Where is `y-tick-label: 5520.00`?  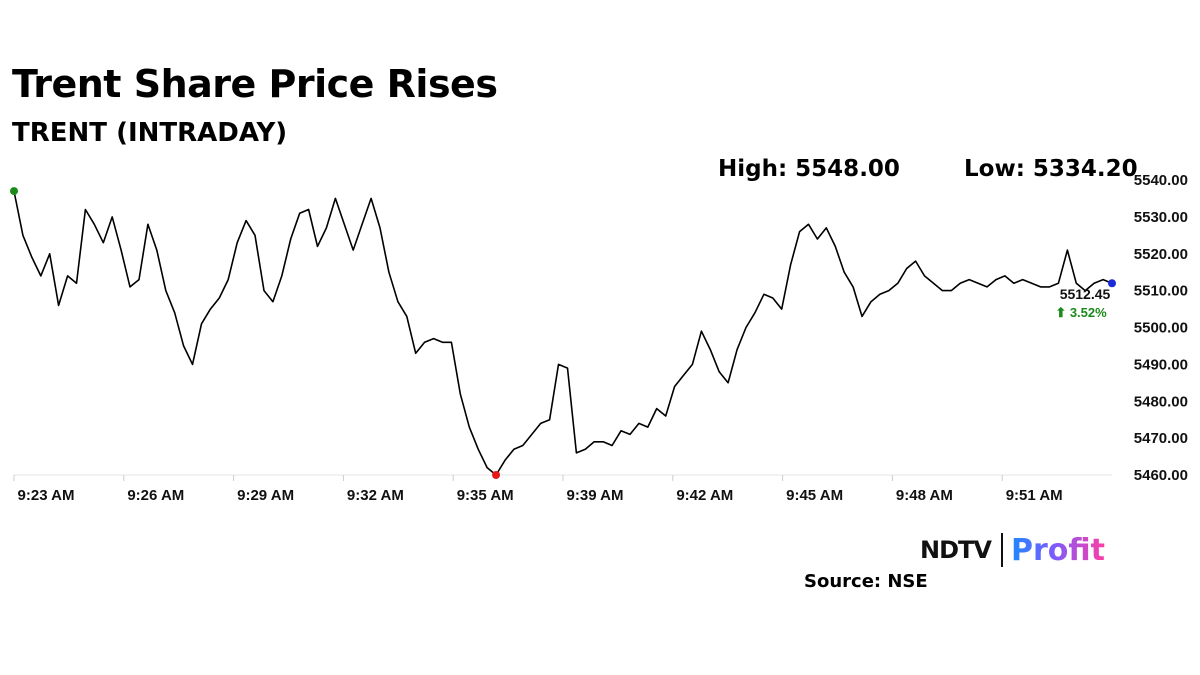
y-tick-label: 5520.00 is located at coordinates (1161, 254).